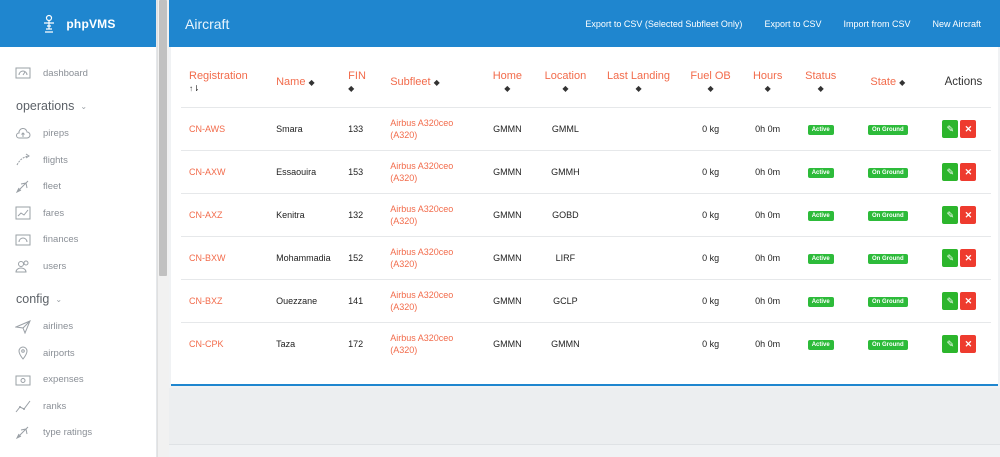 The height and width of the screenshot is (457, 1000). I want to click on col-registration: Registration ↑⇂, so click(224, 82).